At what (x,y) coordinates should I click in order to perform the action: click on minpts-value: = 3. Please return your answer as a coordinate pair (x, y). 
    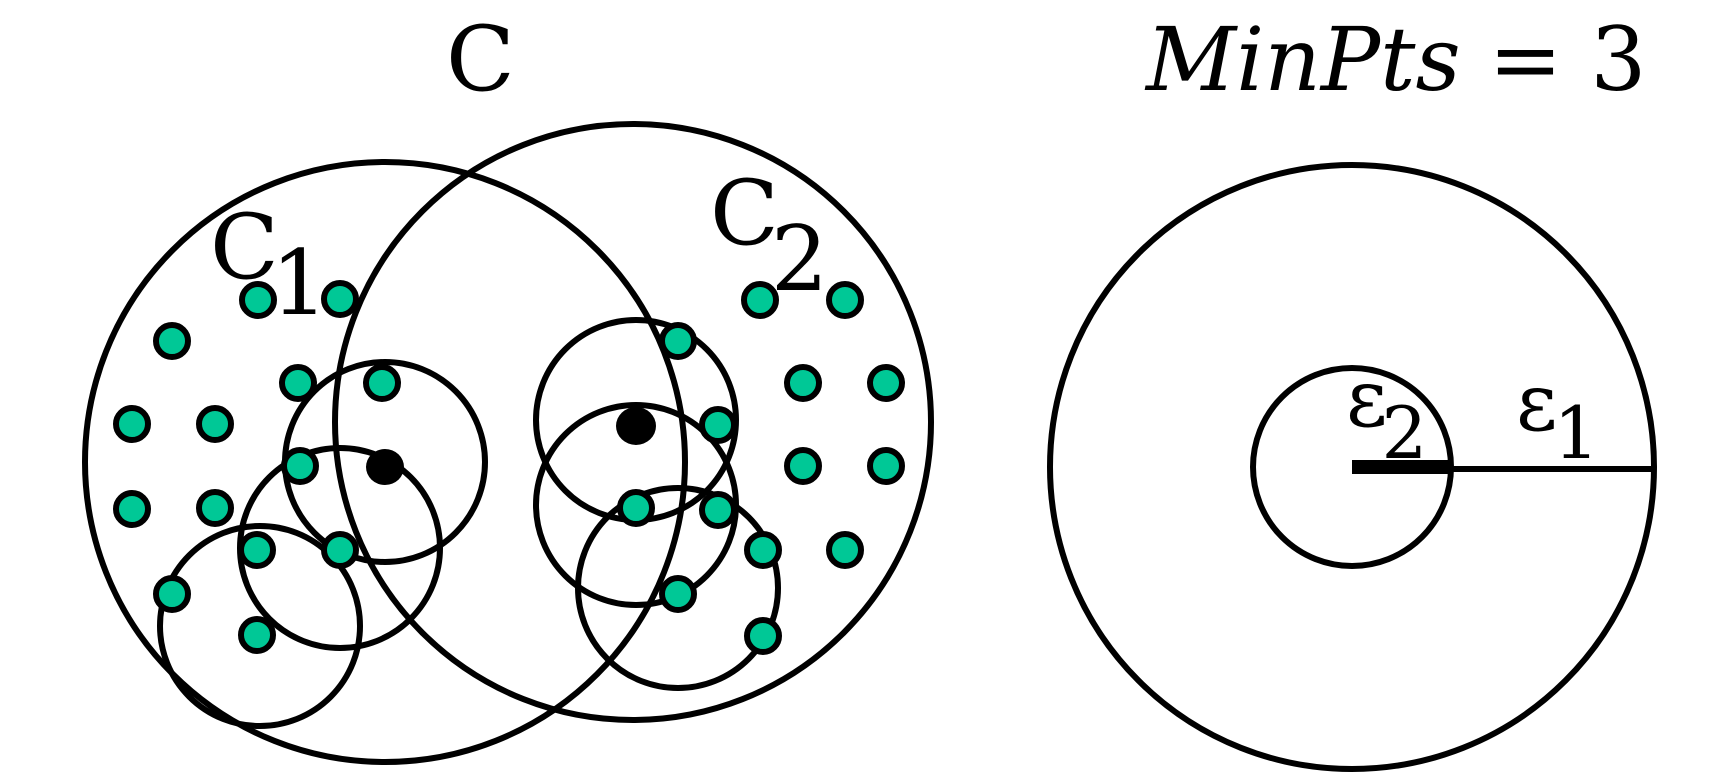
    Looking at the image, I should click on (1554, 59).